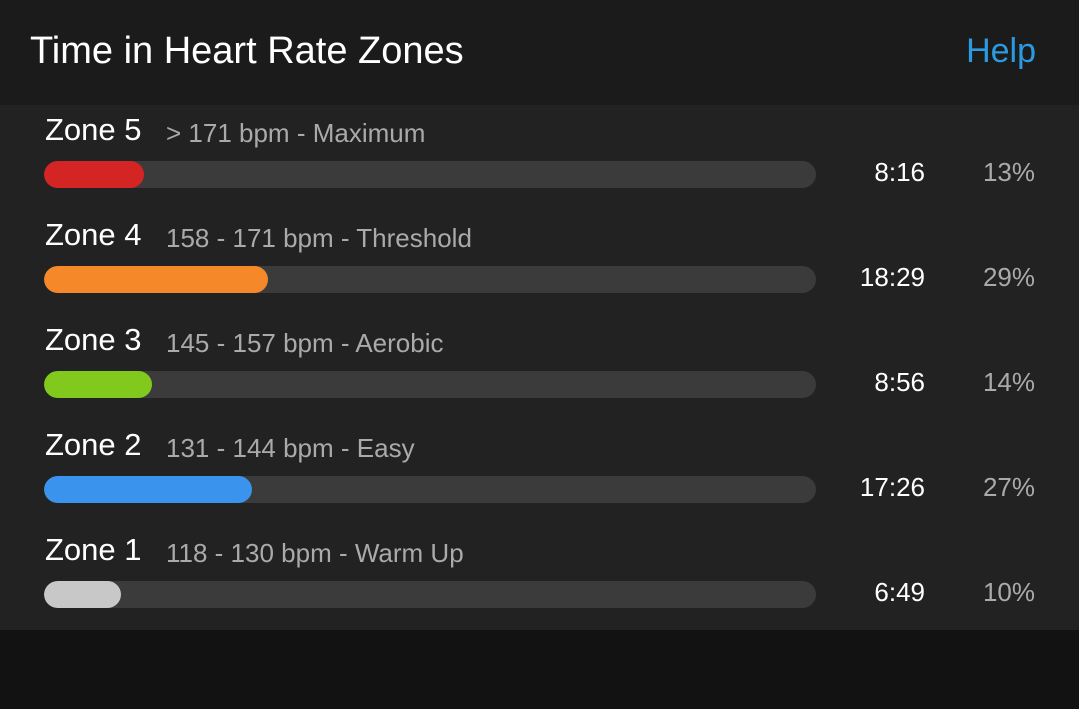 The width and height of the screenshot is (1079, 709). What do you see at coordinates (539, 52) in the screenshot?
I see `header: Time in Heart Rate Zones Help` at bounding box center [539, 52].